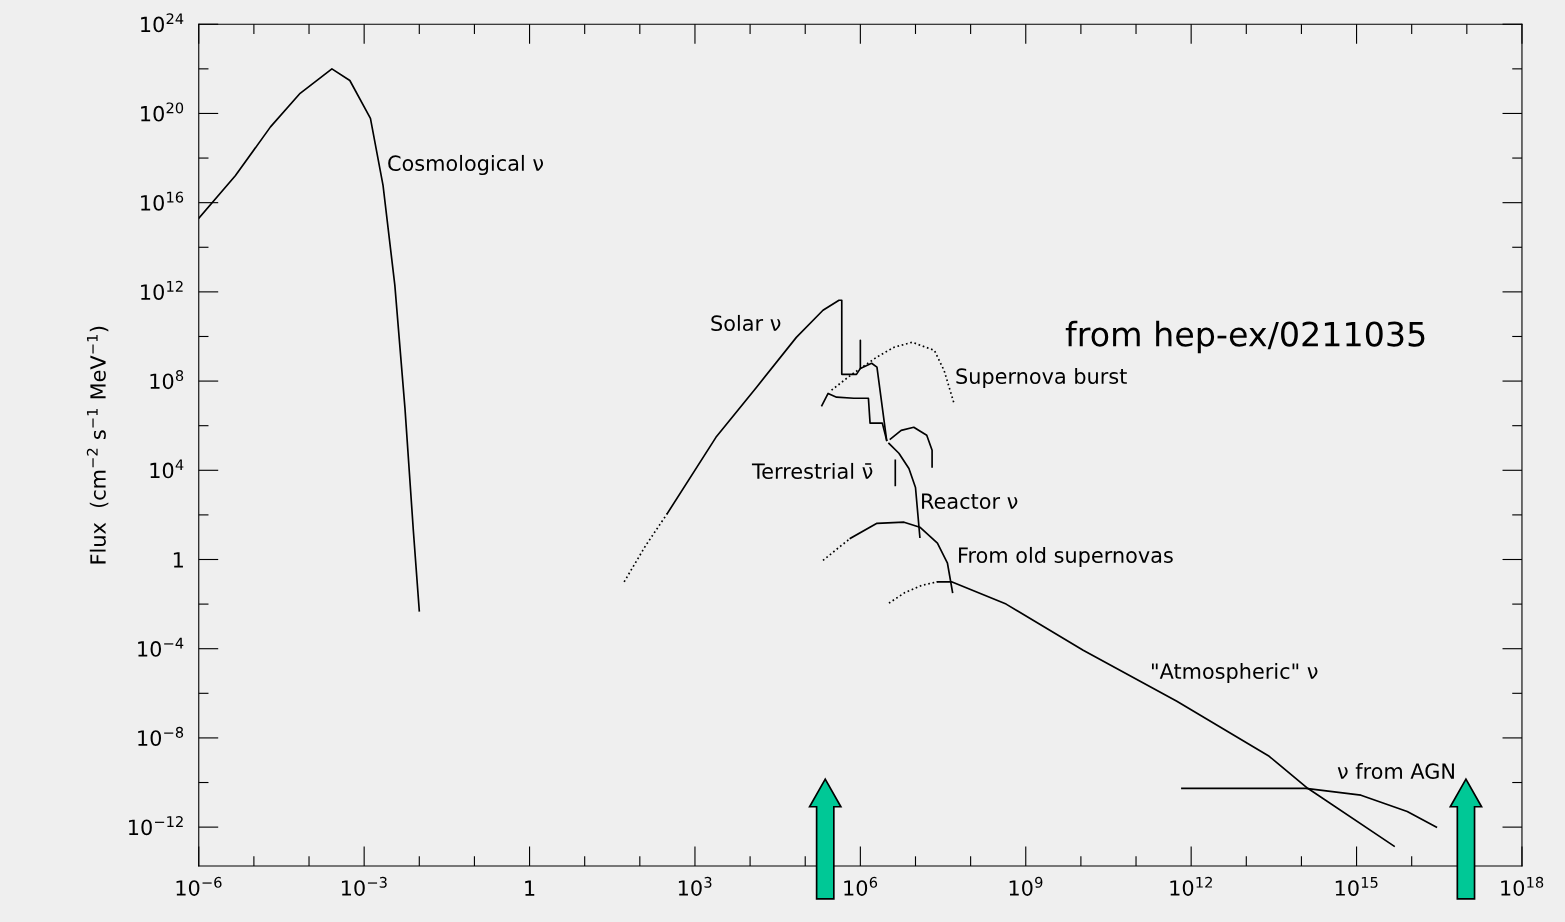 This screenshot has height=922, width=1565. What do you see at coordinates (1356, 886) in the screenshot?
I see `x-tick-label: 10$^{15}$` at bounding box center [1356, 886].